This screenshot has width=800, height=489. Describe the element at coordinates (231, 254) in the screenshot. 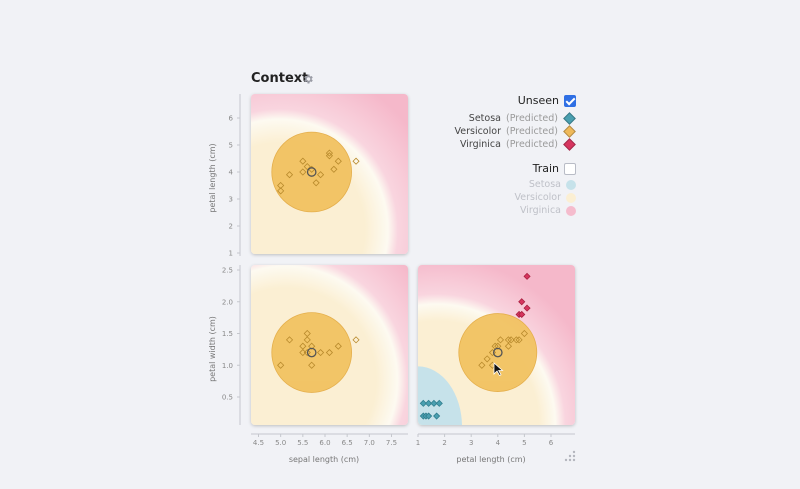

I see `y-tick-label: 1` at that location.